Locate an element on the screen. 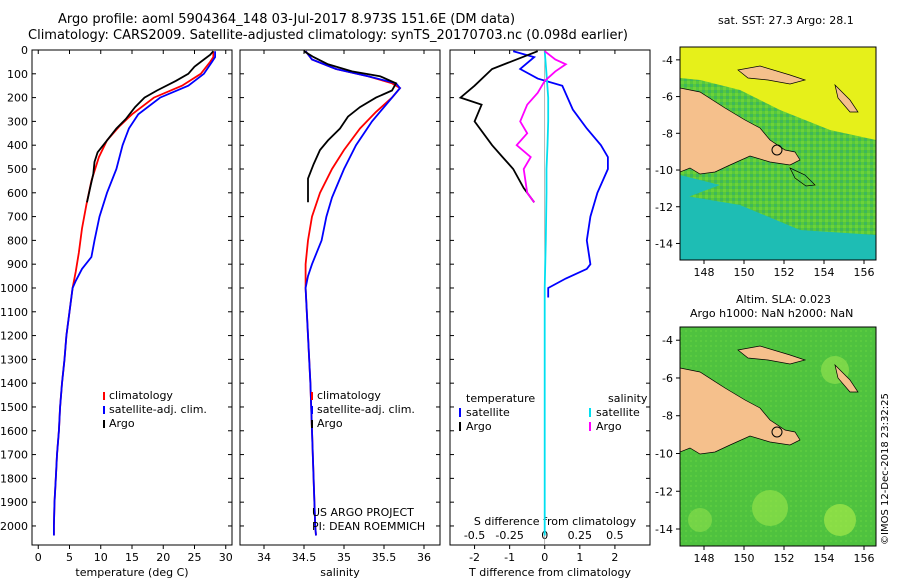 This screenshot has height=580, width=900. sst-map-frame is located at coordinates (778, 153).